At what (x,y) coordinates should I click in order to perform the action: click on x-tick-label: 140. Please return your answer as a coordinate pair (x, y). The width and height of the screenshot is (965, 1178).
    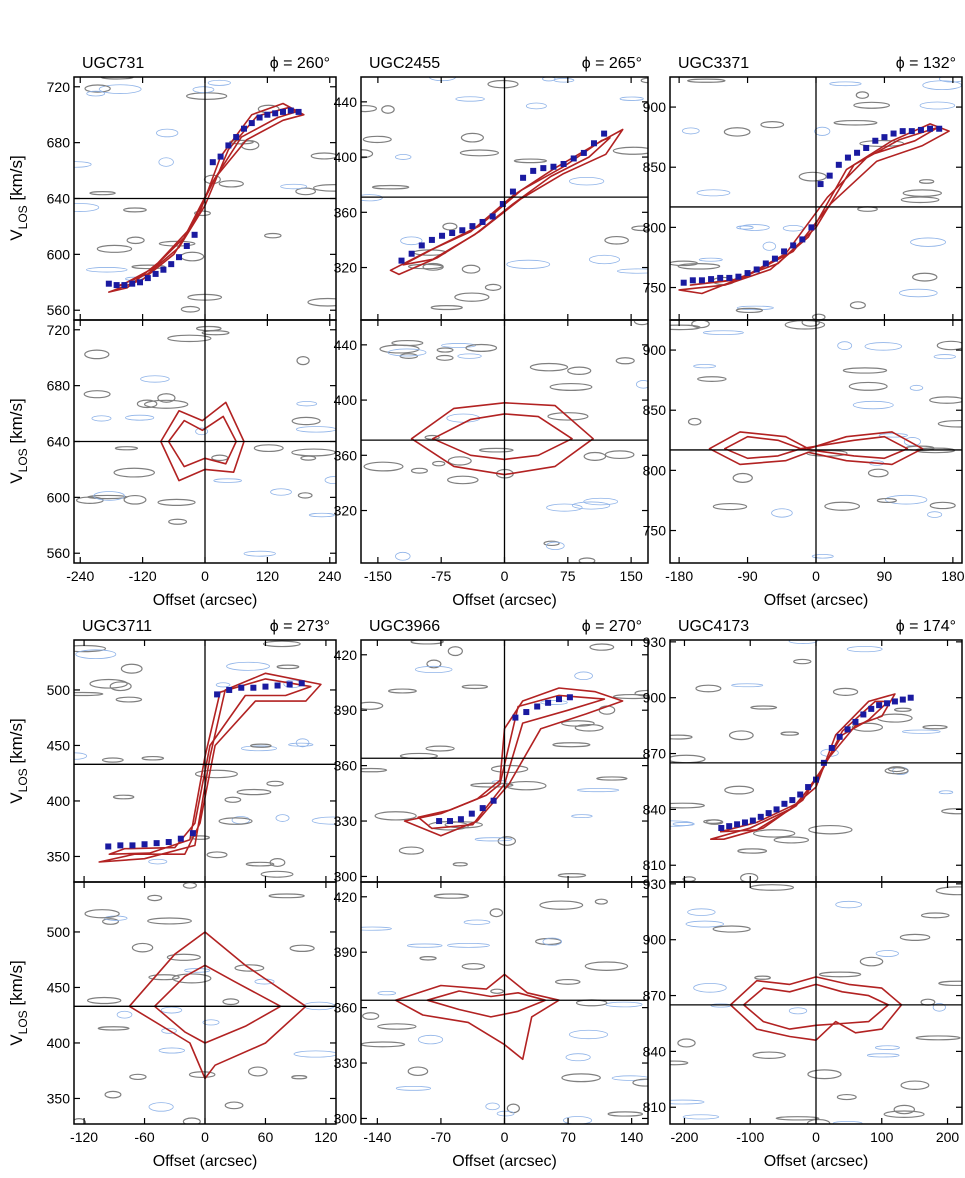
    Looking at the image, I should click on (632, 1137).